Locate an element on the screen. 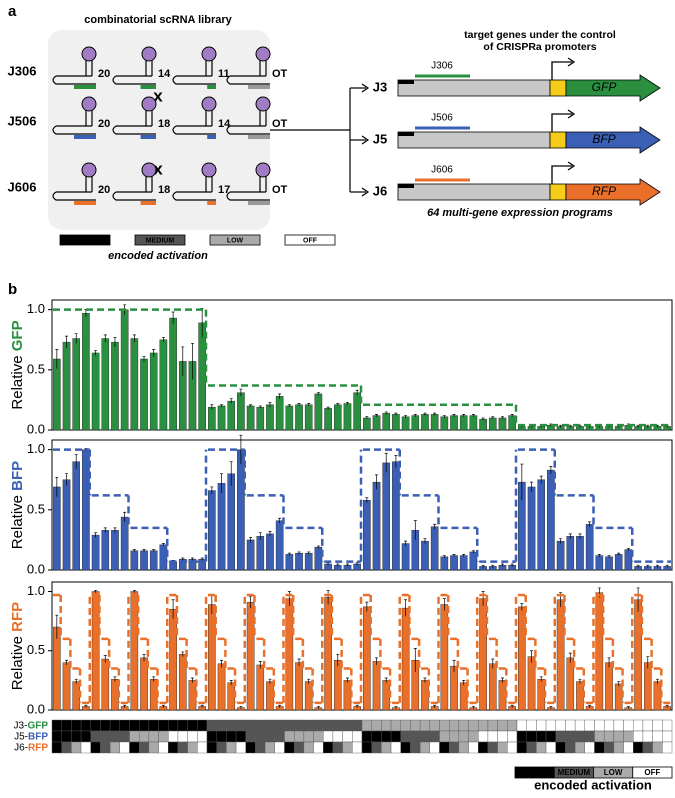 This screenshot has height=798, width=675. reporter-gene-label: GFP is located at coordinates (604, 87).